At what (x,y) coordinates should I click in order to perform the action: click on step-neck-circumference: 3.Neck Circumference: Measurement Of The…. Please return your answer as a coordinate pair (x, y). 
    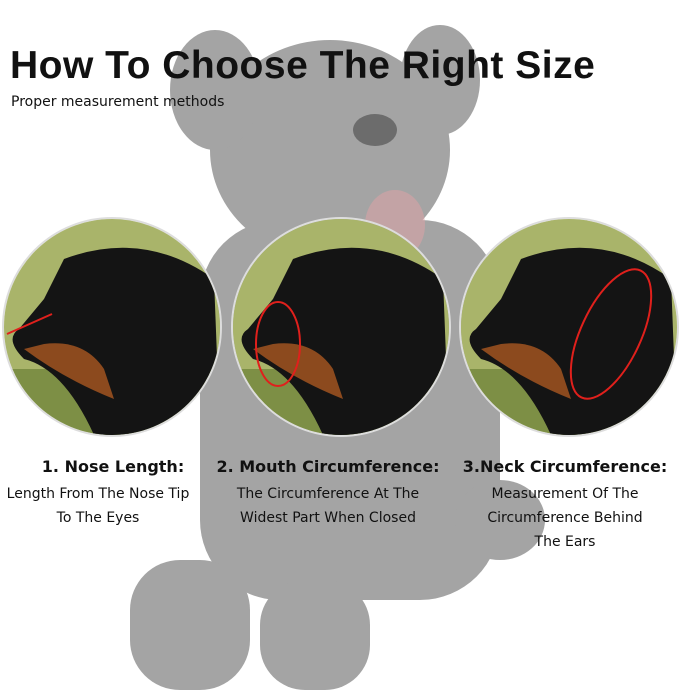
    Looking at the image, I should click on (565, 505).